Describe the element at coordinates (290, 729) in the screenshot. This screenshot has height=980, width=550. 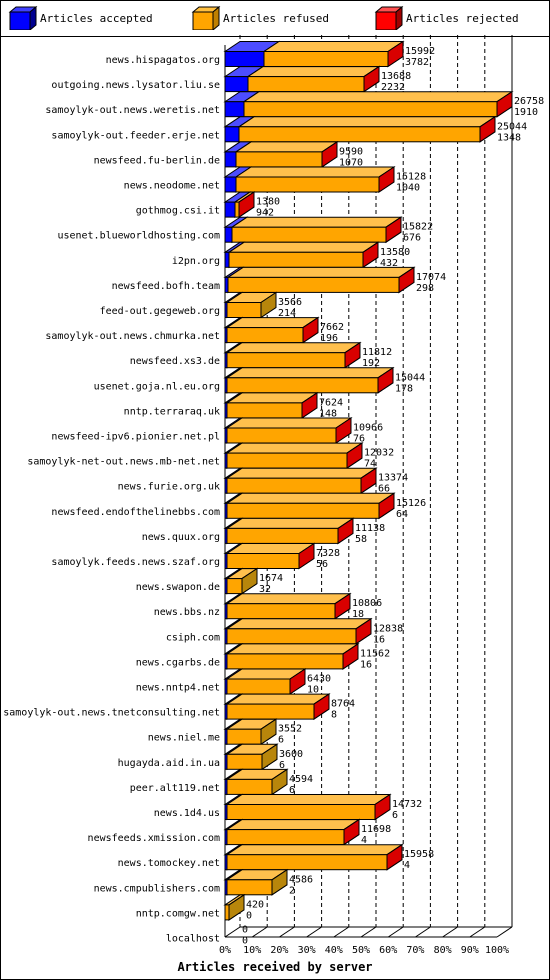
I see `value-label-total: 3552` at that location.